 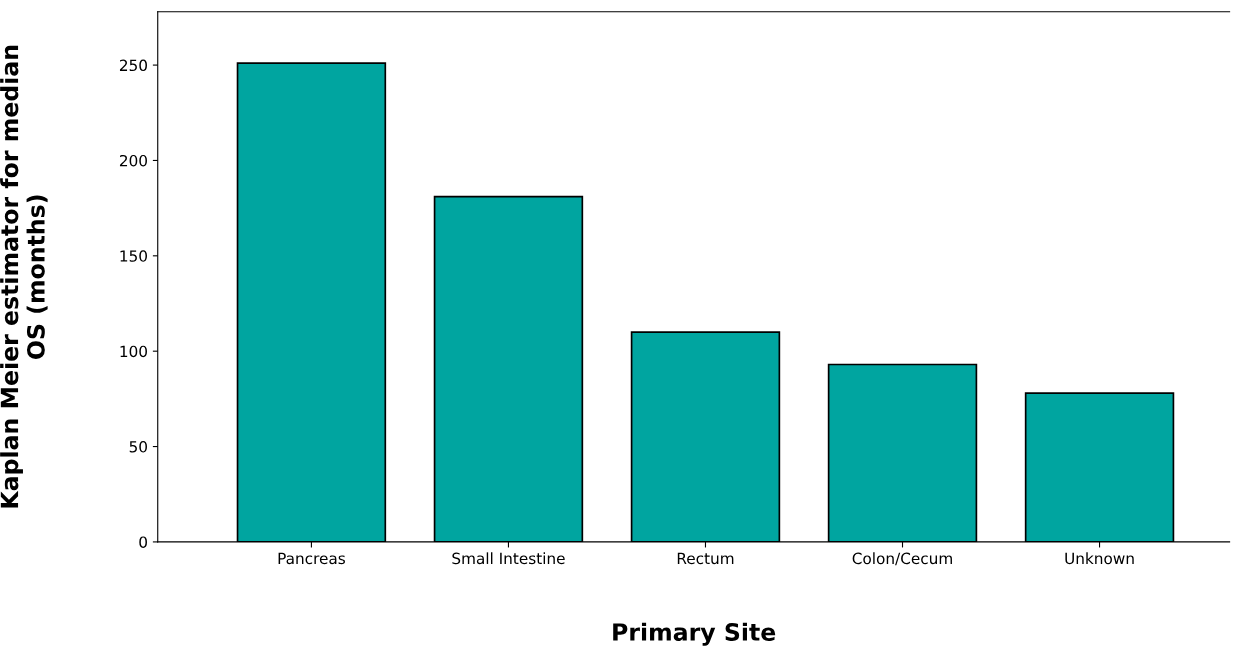 I want to click on x-tick-label: Small Intestine, so click(x=508, y=558).